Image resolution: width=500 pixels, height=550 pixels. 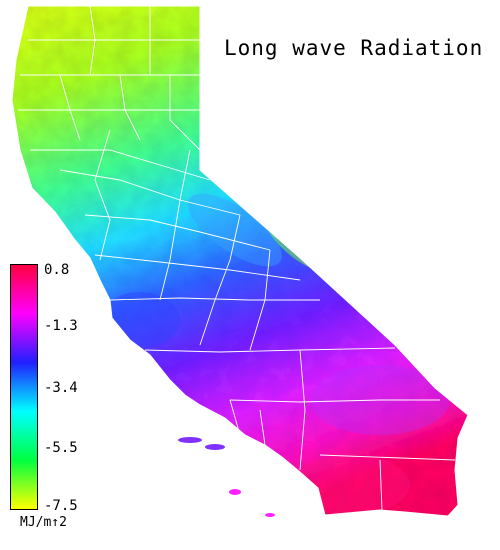 What do you see at coordinates (61, 326) in the screenshot?
I see `legend-tick-1: -1.3` at bounding box center [61, 326].